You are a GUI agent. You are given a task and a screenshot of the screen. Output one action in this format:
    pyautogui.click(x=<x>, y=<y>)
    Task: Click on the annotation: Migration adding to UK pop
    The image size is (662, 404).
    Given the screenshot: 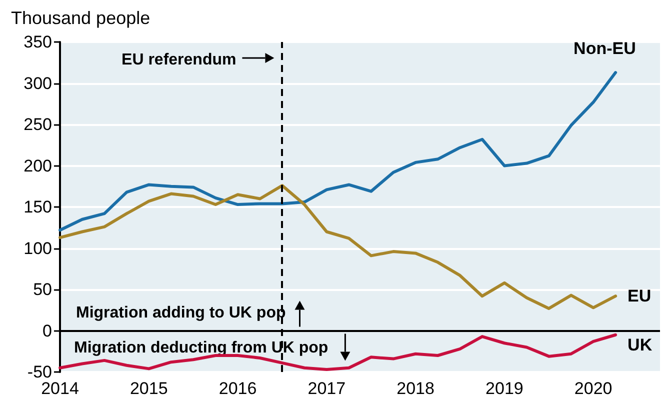 What is the action you would take?
    pyautogui.click(x=181, y=313)
    